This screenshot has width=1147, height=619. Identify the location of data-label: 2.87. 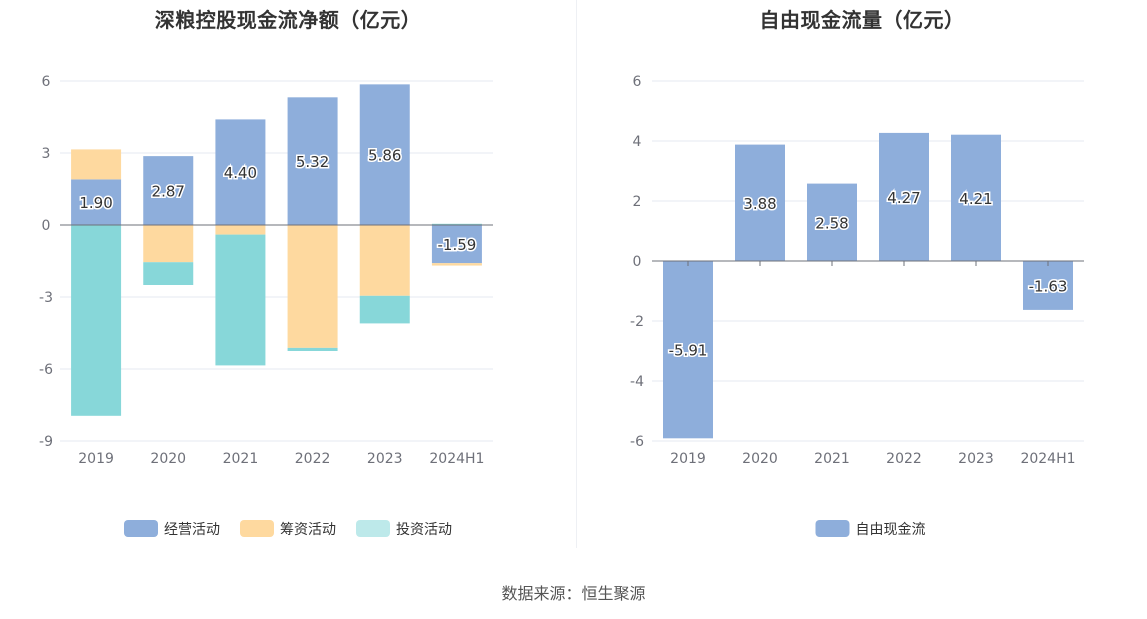
(168, 192).